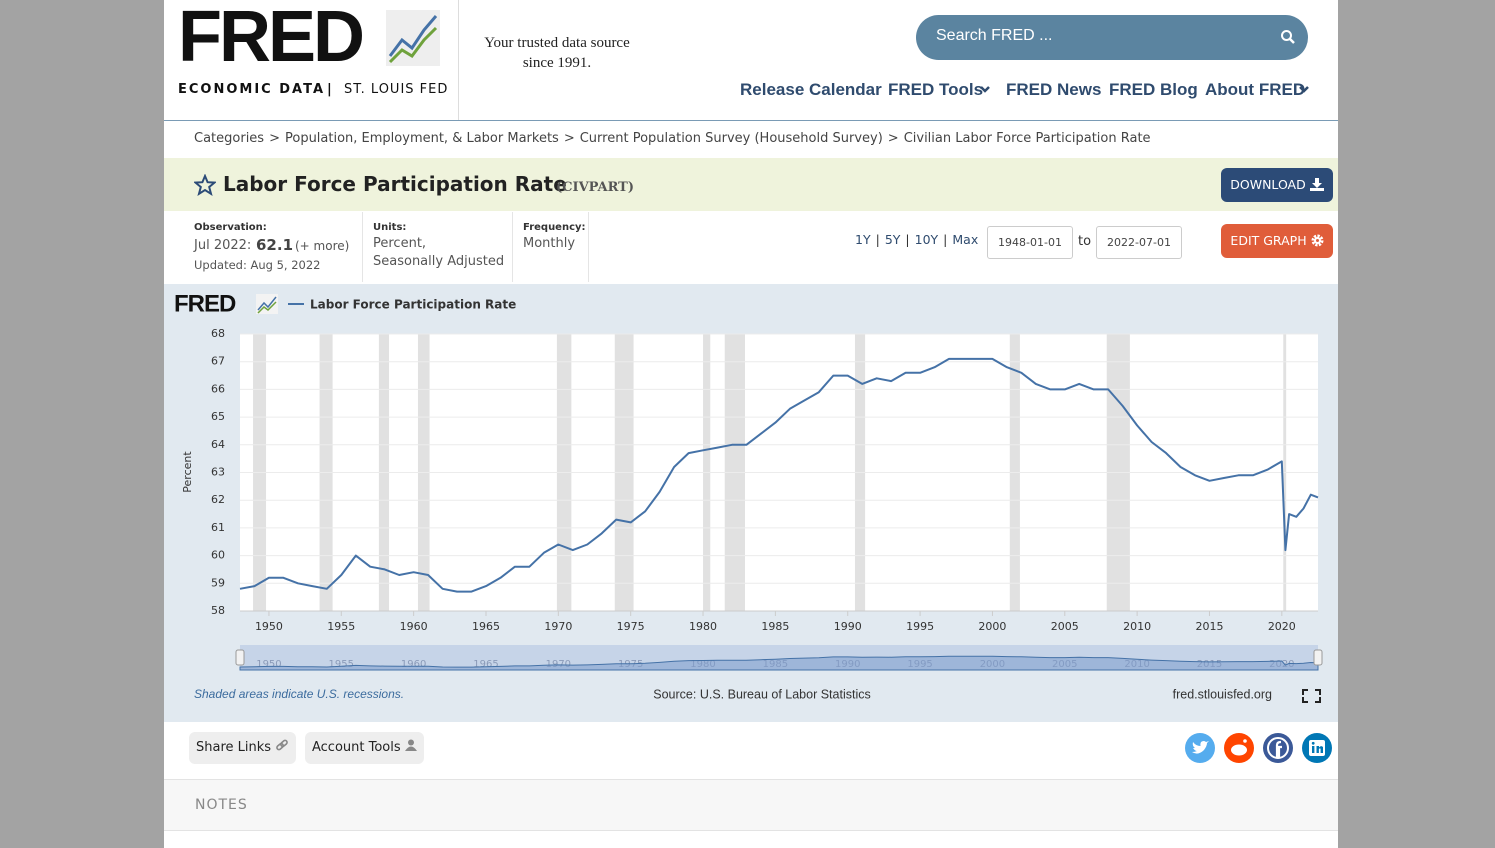 The height and width of the screenshot is (848, 1495). What do you see at coordinates (221, 805) in the screenshot?
I see `notes-heading: NOTES` at bounding box center [221, 805].